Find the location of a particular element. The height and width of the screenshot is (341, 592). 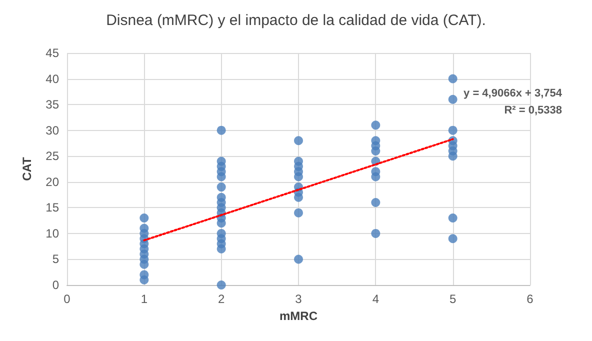

x-axis-title: mMRC is located at coordinates (299, 315).